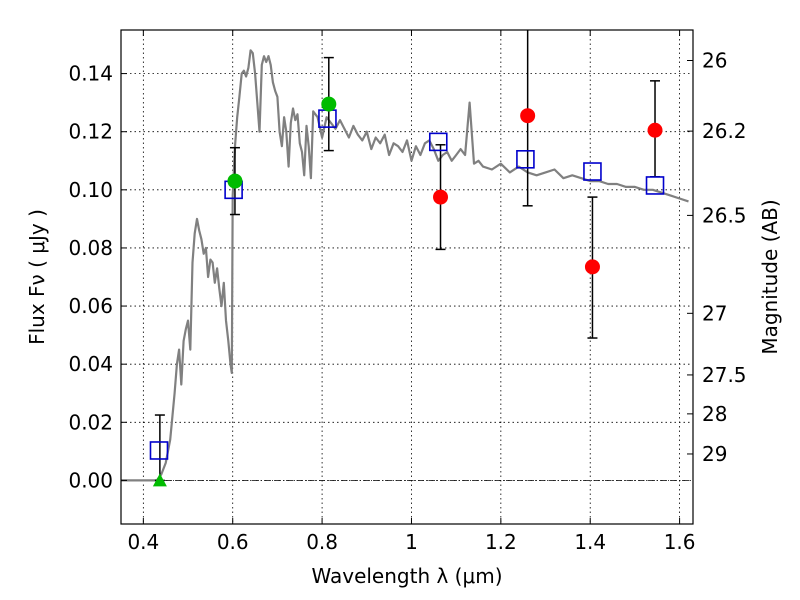 This screenshot has height=600, width=800. What do you see at coordinates (714, 313) in the screenshot?
I see `right-tick-label: 27` at bounding box center [714, 313].